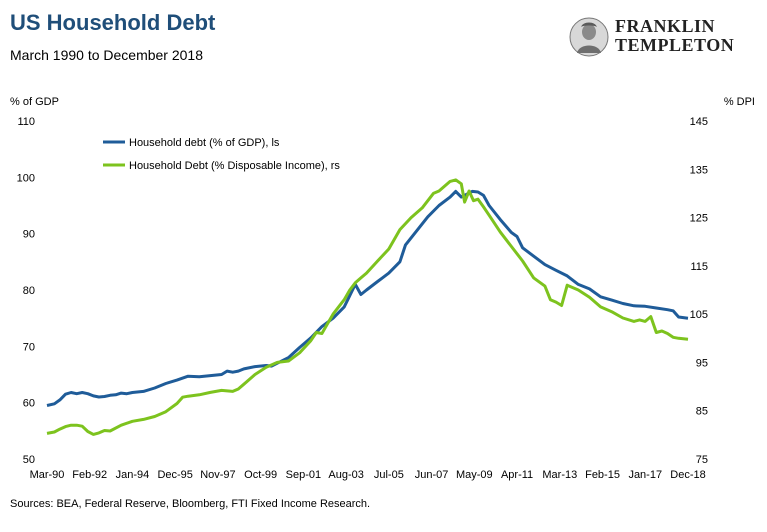 Image resolution: width=767 pixels, height=532 pixels. Describe the element at coordinates (47, 475) in the screenshot. I see `x-tick-label: Mar-90` at that location.